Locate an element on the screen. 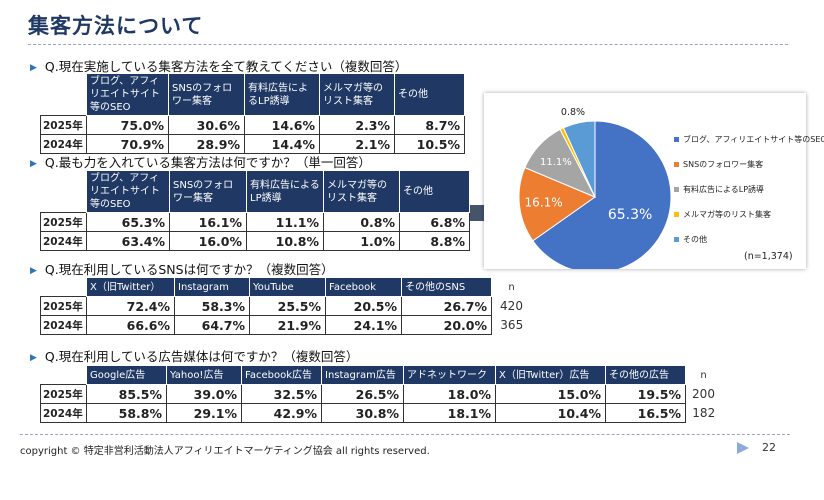 This screenshot has width=824, height=500. cell-n: 365 is located at coordinates (512, 325).